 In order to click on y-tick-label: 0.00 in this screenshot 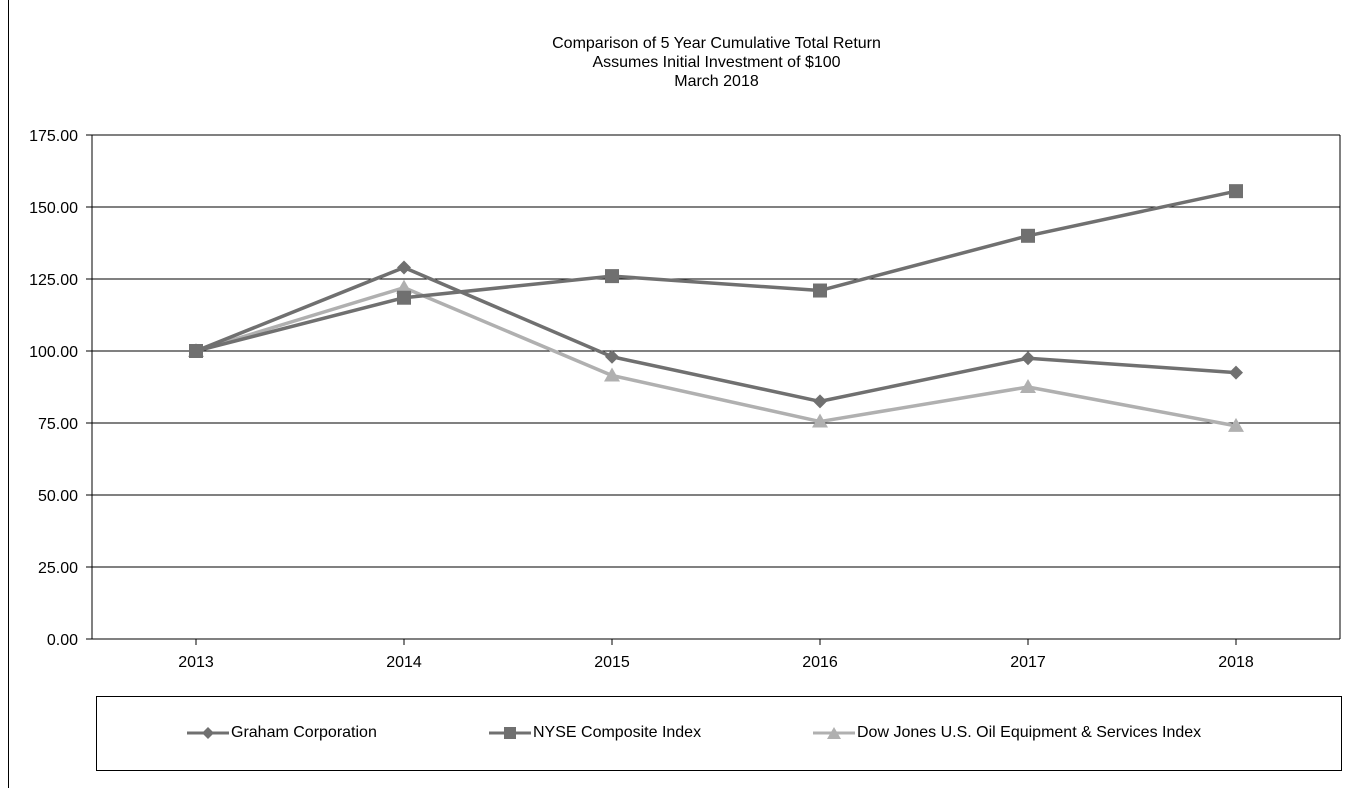, I will do `click(62, 640)`.